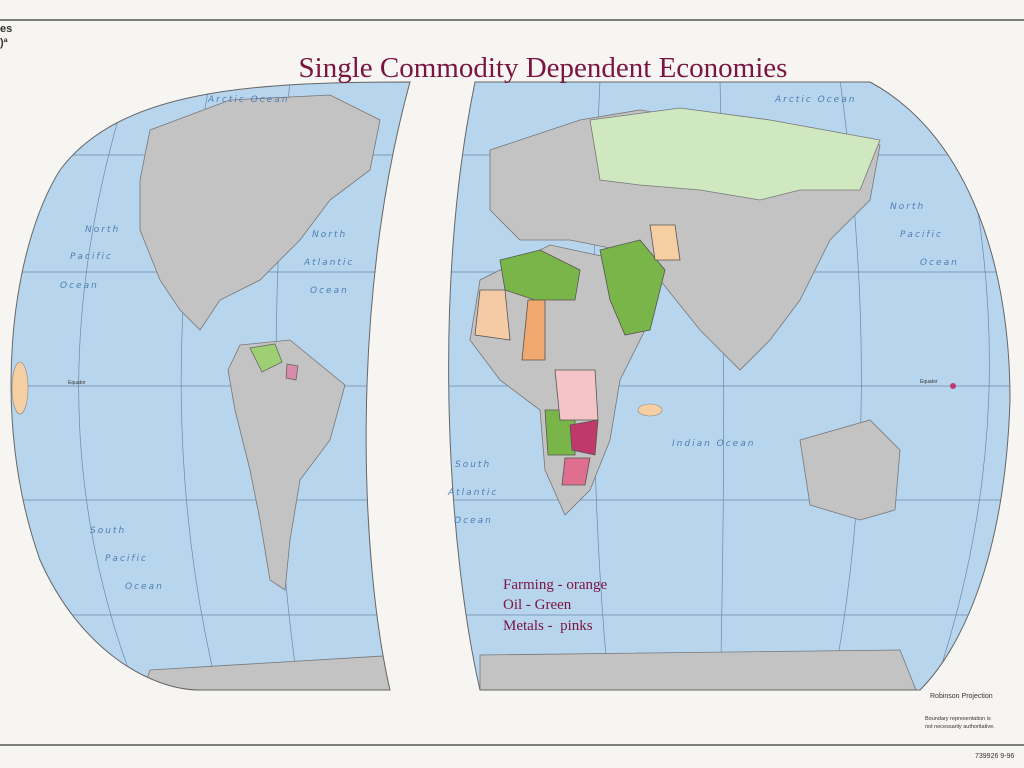  What do you see at coordinates (994, 756) in the screenshot?
I see `map-code: 739926 9-96` at bounding box center [994, 756].